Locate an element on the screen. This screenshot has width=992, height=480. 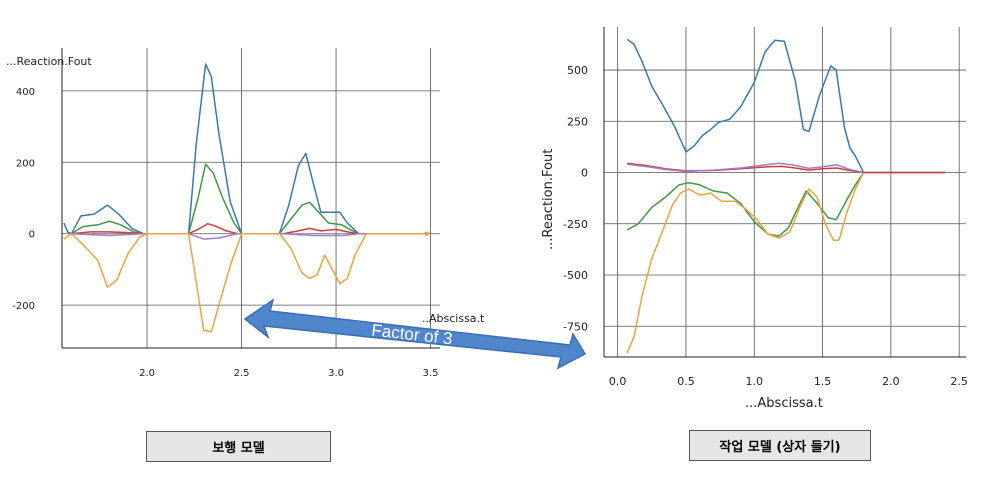
factor-arrow: Factor of 3 is located at coordinates (415, 334).